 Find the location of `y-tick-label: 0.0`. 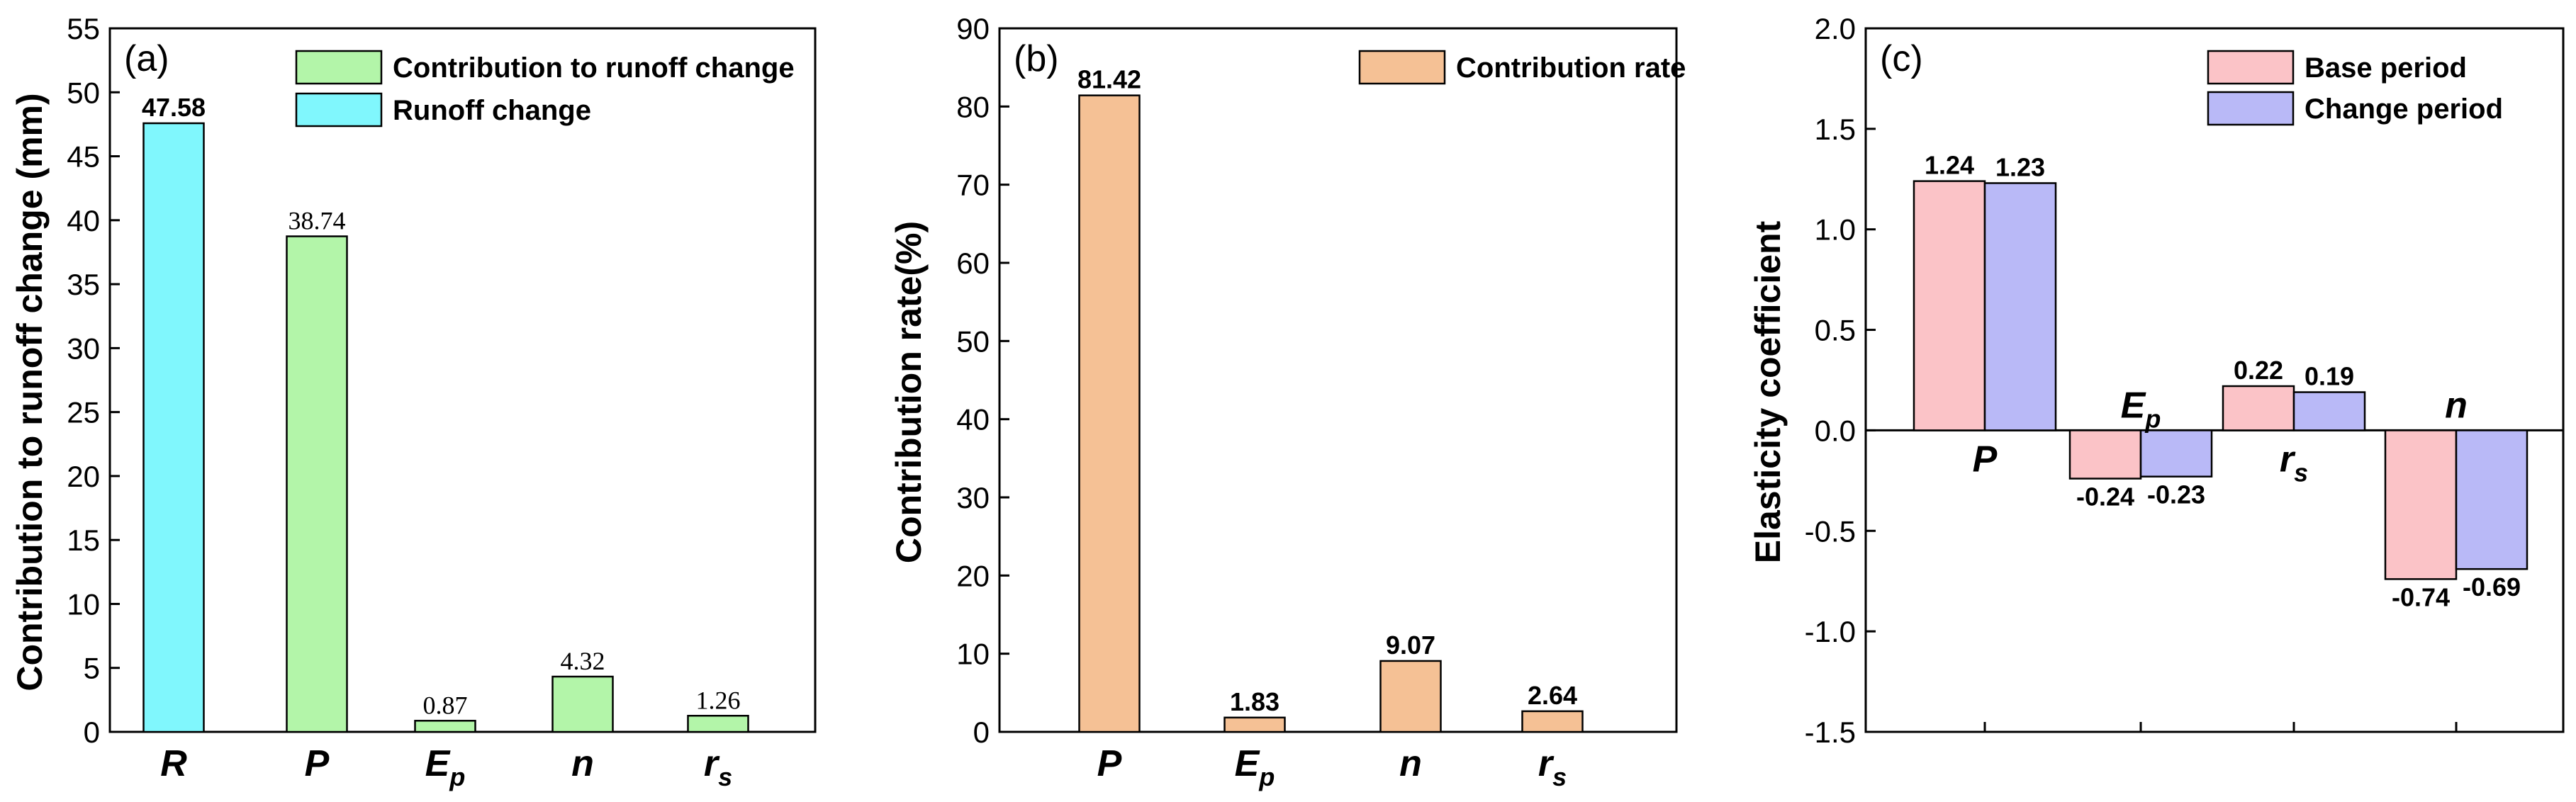

y-tick-label: 0.0 is located at coordinates (1835, 430).